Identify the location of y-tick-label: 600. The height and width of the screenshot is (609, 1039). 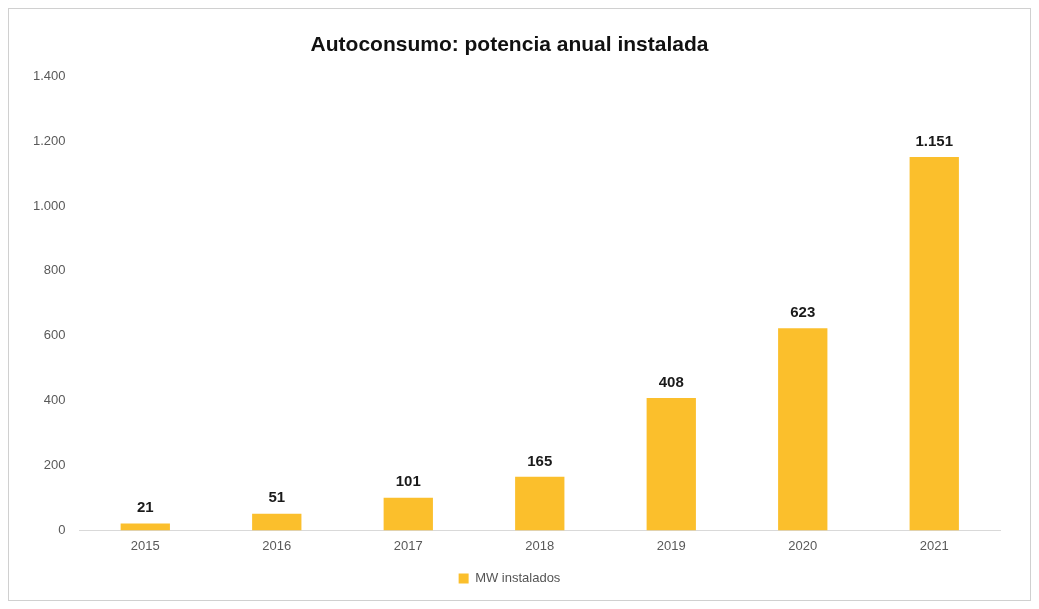
(54, 335).